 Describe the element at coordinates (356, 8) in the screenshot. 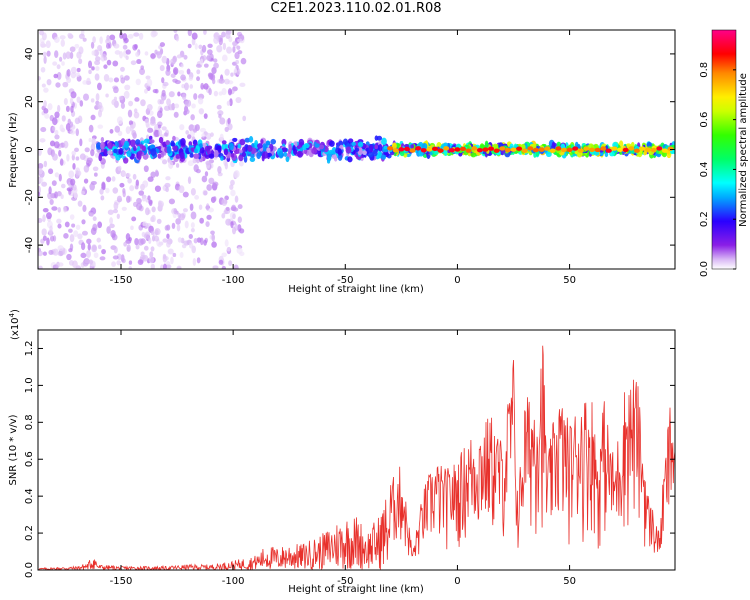

I see `page-title: C2E1.2023.110.02.01.R08` at that location.